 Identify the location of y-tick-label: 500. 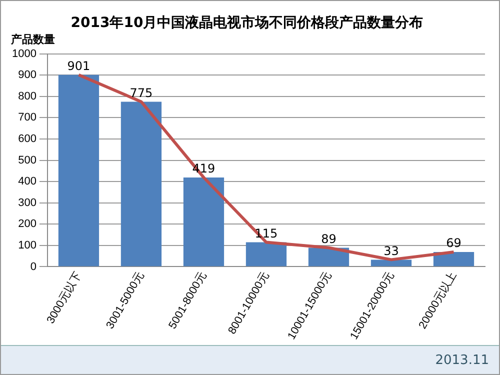
(27, 160).